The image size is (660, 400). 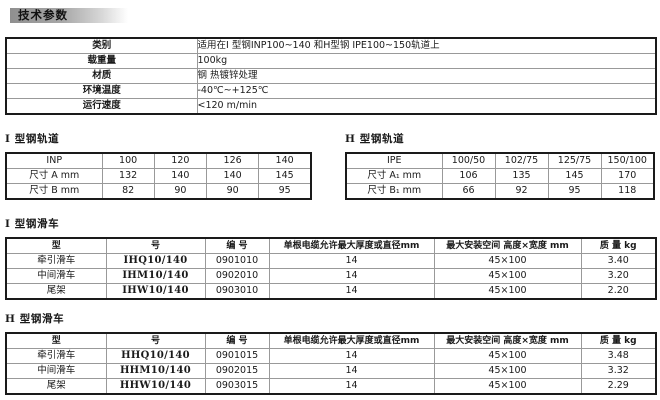 I want to click on spec-value: 钢 热镀锌处理, so click(x=426, y=76).